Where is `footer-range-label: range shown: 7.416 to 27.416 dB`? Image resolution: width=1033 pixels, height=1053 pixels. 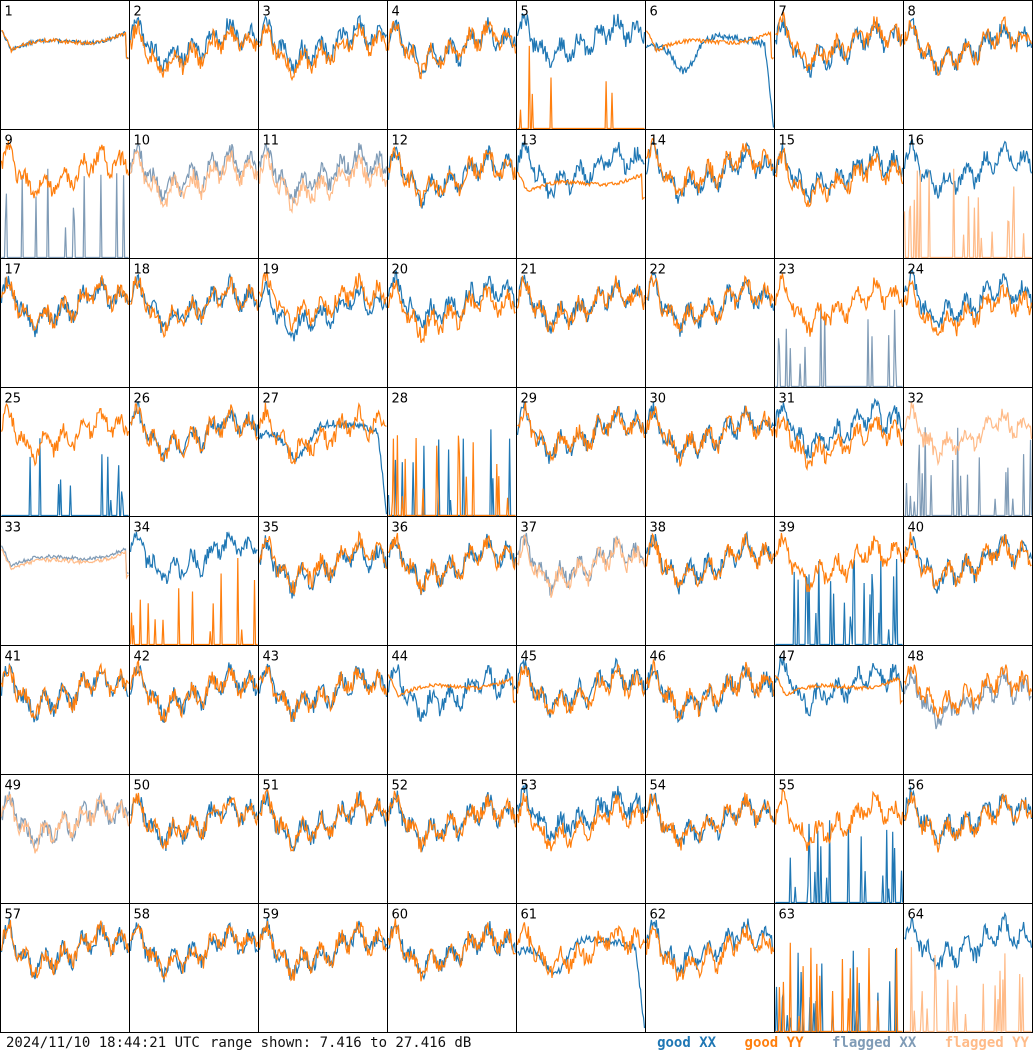 footer-range-label: range shown: 7.416 to 27.416 dB is located at coordinates (341, 1043).